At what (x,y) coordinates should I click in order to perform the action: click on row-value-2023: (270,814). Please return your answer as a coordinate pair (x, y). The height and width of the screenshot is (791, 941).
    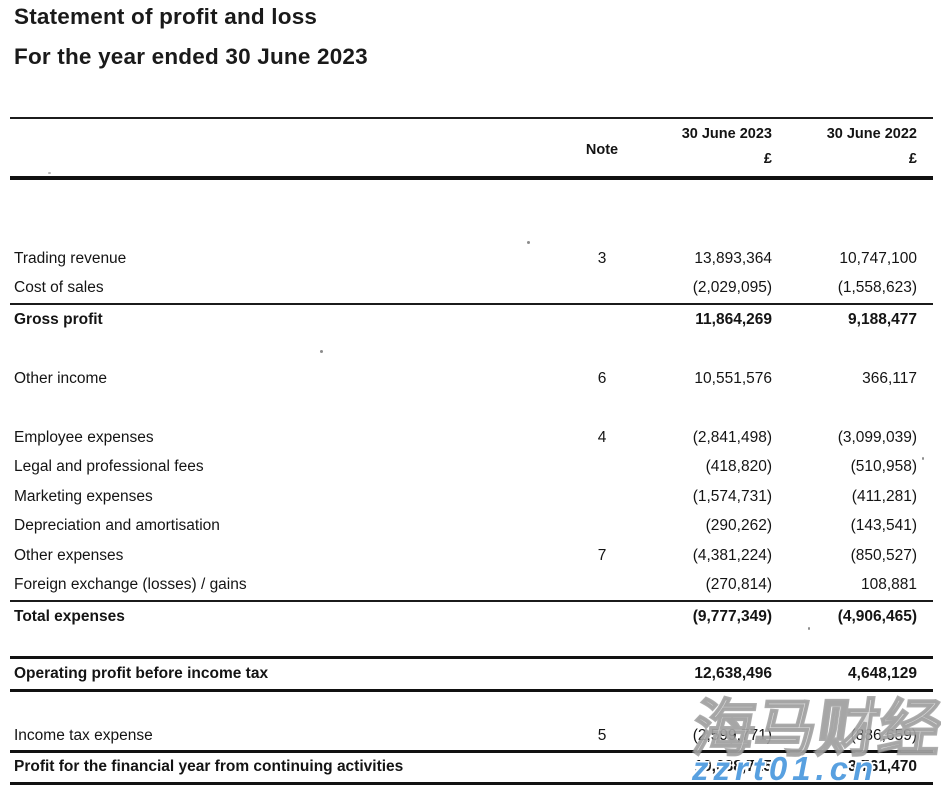
    Looking at the image, I should click on (738, 585).